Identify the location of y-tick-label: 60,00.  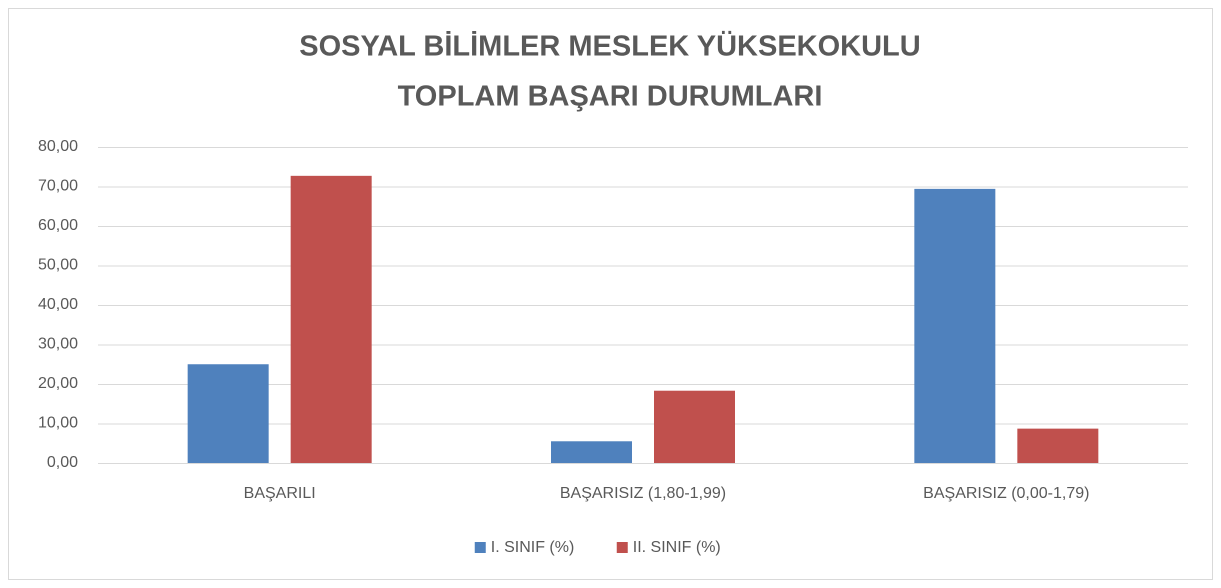
(58, 225).